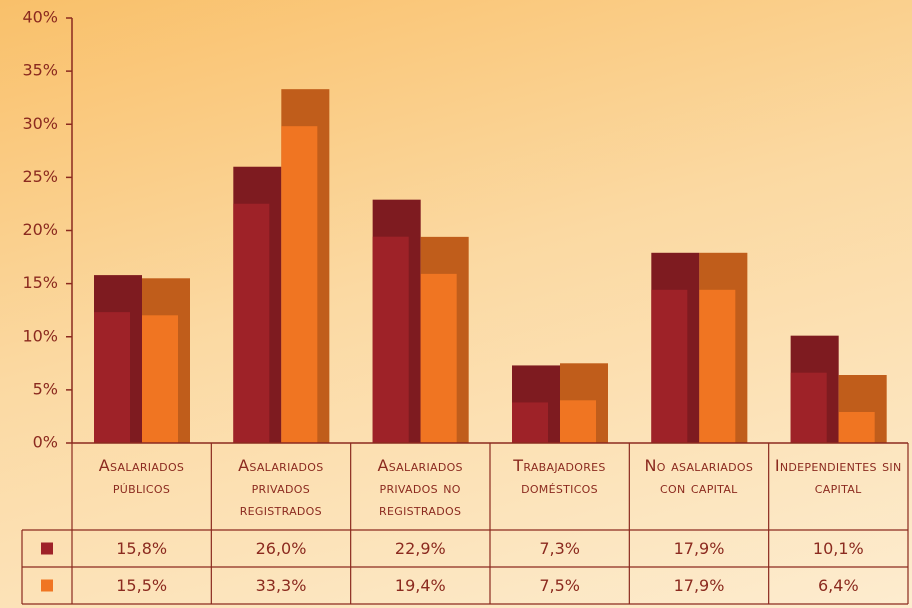 This screenshot has width=912, height=608. I want to click on value-label: 19,4%, so click(420, 585).